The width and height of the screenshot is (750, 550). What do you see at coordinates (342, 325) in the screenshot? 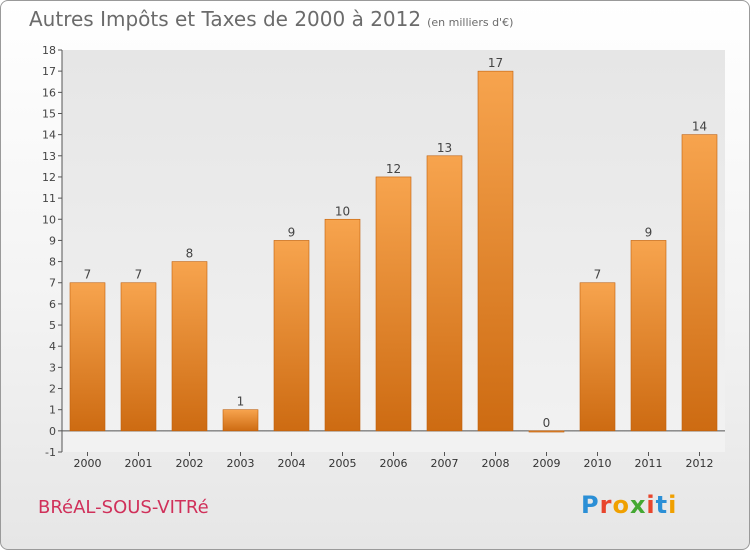
I see `bar-2005` at bounding box center [342, 325].